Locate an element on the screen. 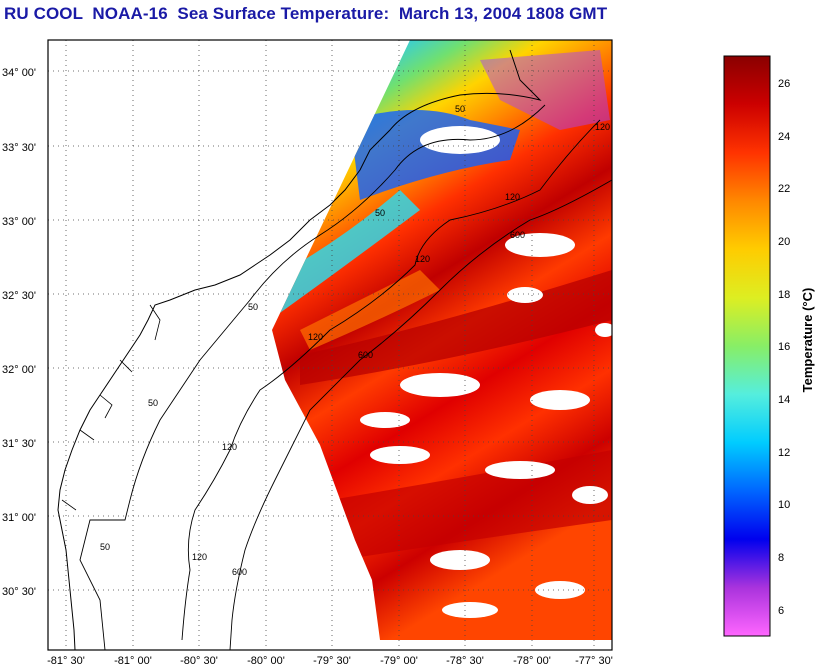 The height and width of the screenshot is (672, 816). lat-tick-label: 30° 30' is located at coordinates (19, 592).